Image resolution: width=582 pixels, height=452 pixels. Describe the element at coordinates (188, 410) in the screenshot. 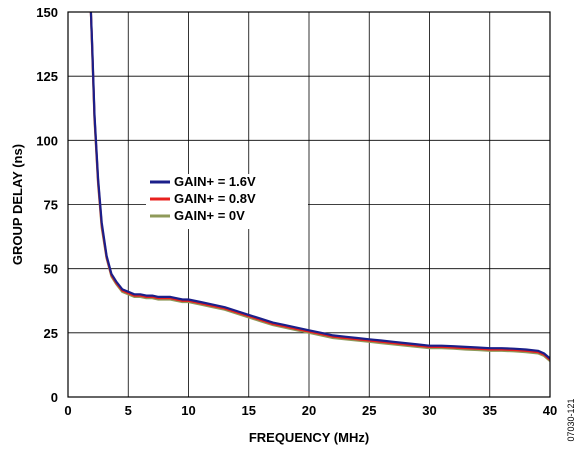

I see `x-tick-label: 10` at that location.